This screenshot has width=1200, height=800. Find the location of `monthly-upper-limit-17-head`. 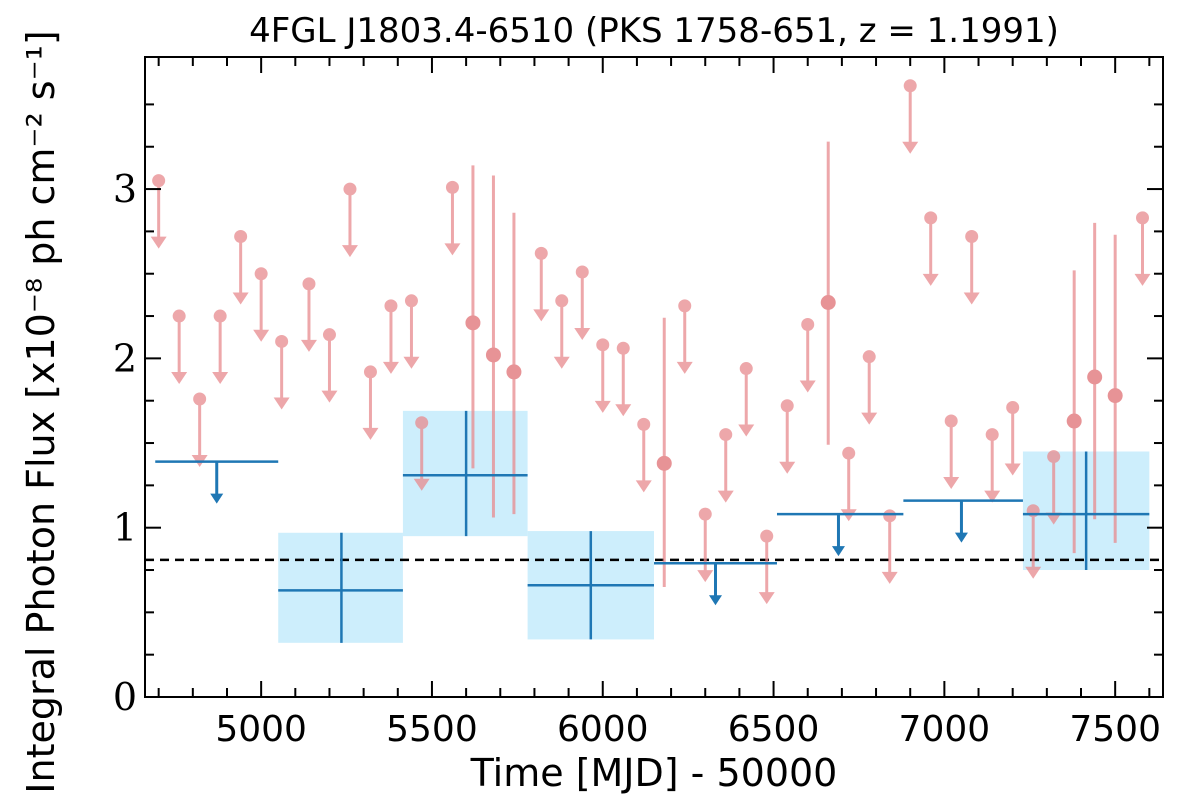

monthly-upper-limit-17-head is located at coordinates (582, 334).